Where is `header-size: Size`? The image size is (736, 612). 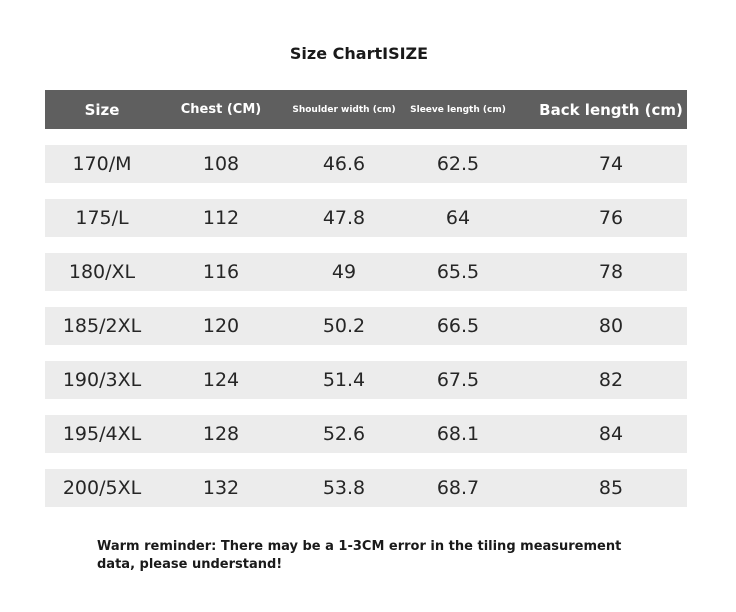 header-size: Size is located at coordinates (102, 109).